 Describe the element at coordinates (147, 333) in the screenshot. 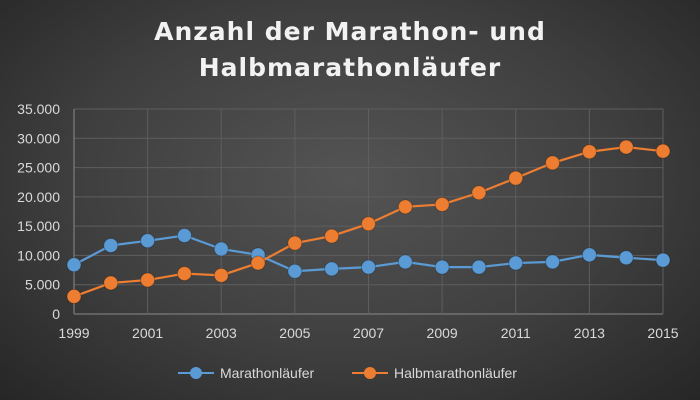

I see `x-tick-label: 2001` at that location.